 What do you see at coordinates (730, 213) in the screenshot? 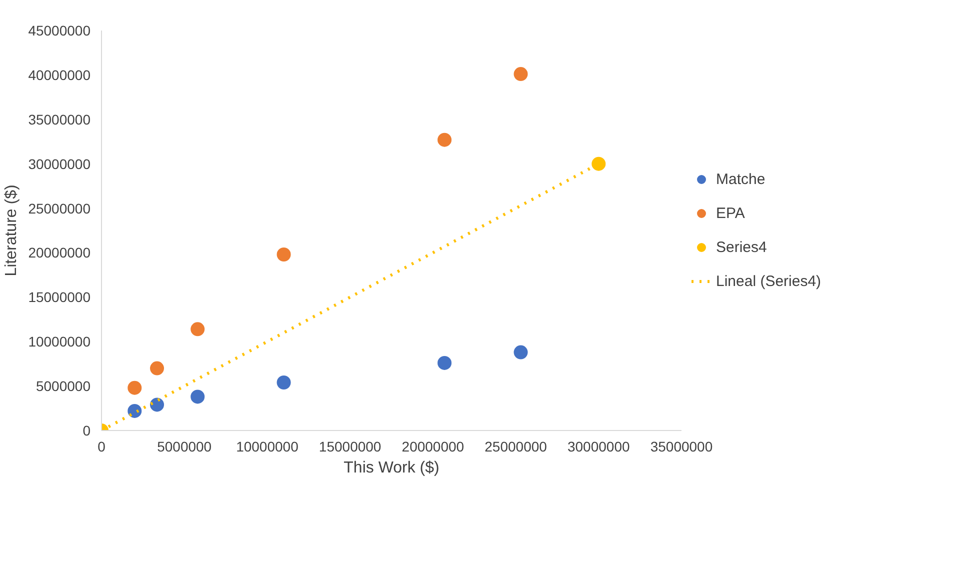
I see `legend-label: EPA` at bounding box center [730, 213].